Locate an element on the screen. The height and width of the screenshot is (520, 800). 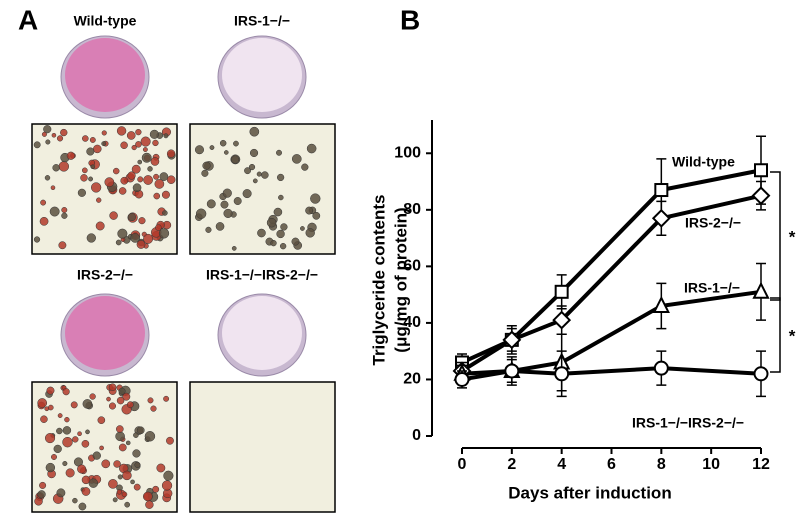
y-tick-label: 20 is located at coordinates (412, 379).